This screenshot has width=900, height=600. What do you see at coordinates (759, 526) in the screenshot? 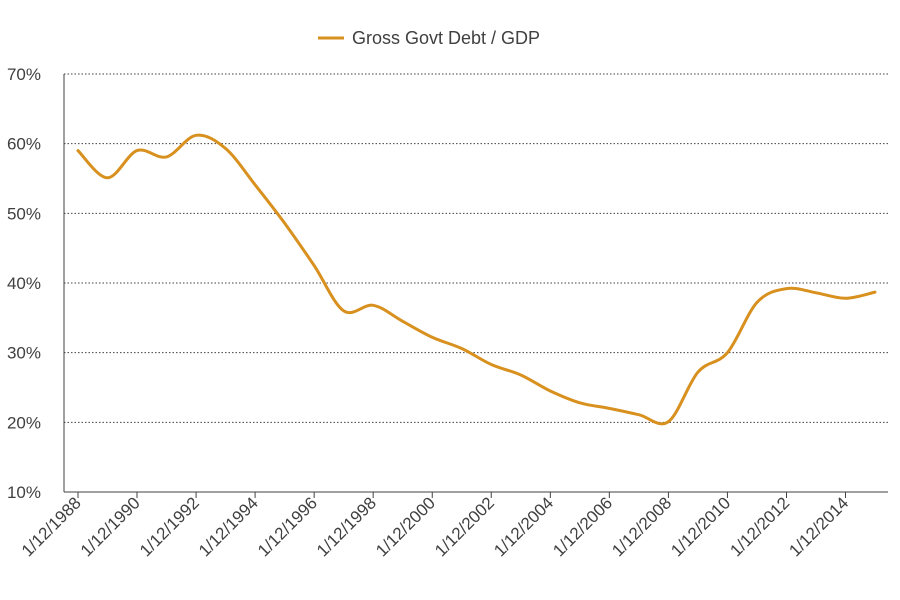
I see `x-tick-label: 1/12/2012` at bounding box center [759, 526].